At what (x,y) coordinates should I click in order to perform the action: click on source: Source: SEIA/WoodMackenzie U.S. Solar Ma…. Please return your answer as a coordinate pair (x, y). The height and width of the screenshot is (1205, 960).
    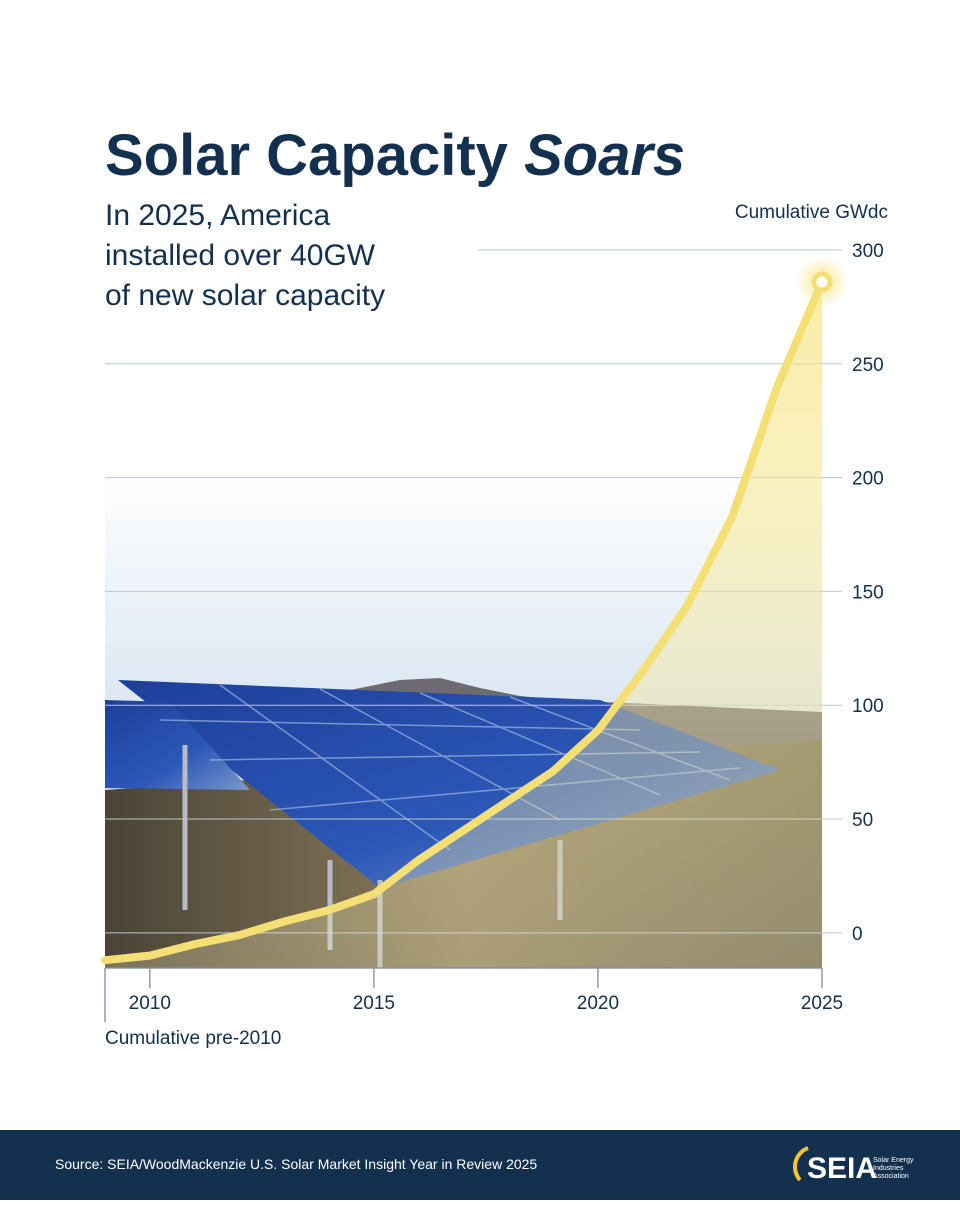
    Looking at the image, I should click on (296, 1164).